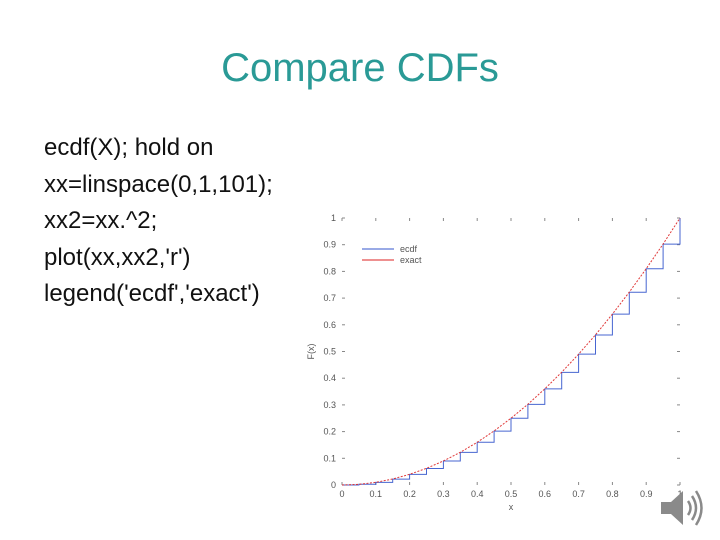  Describe the element at coordinates (329, 352) in the screenshot. I see `y-tick-label: 0.5` at that location.